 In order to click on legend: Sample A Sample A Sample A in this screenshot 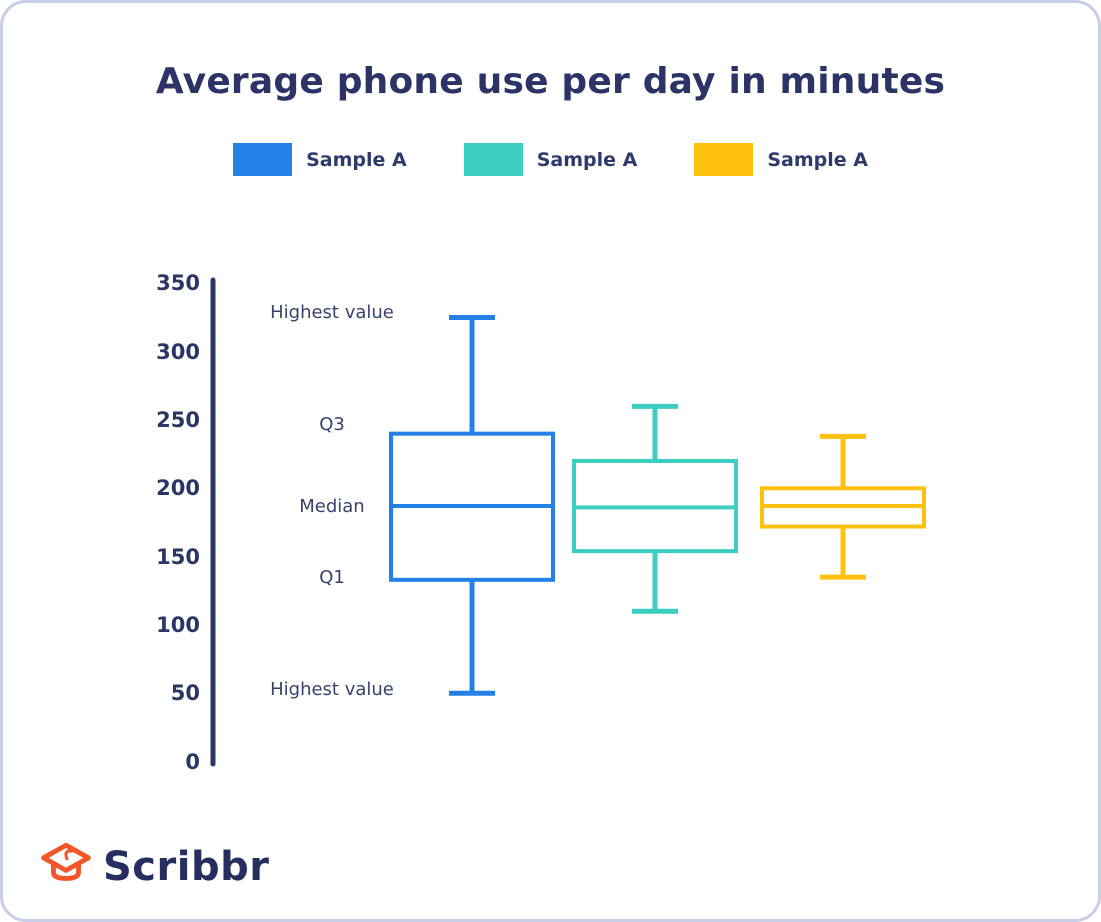, I will do `click(550, 159)`.